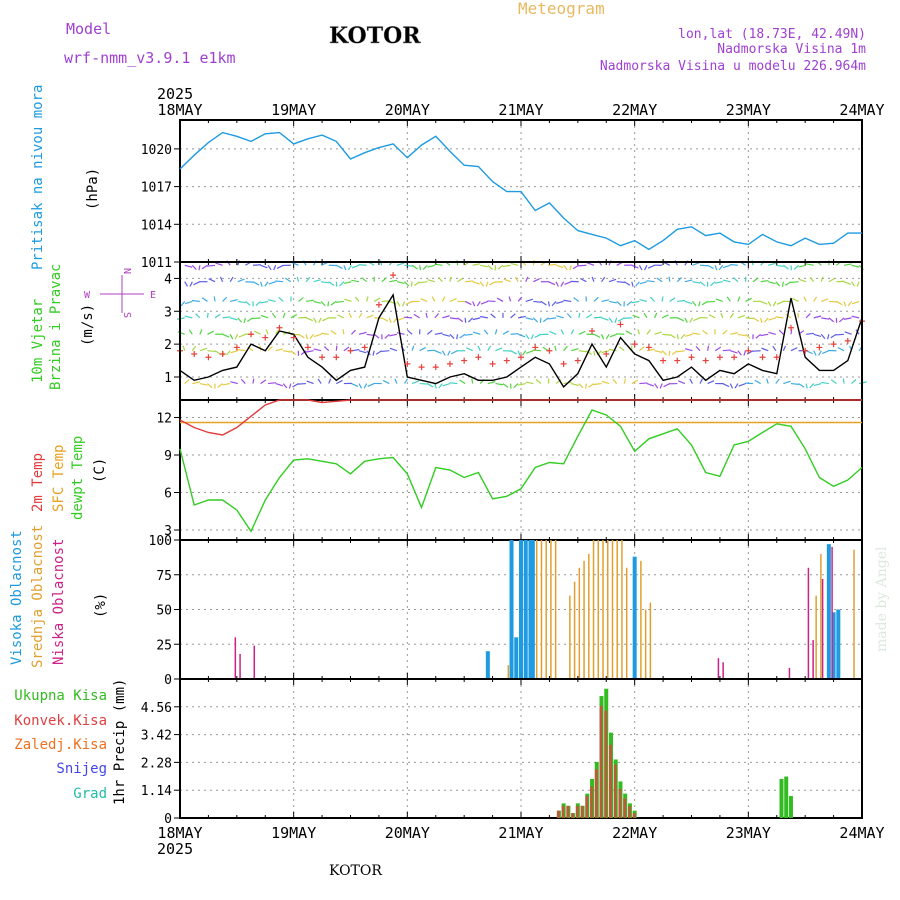  Describe the element at coordinates (520, 833) in the screenshot. I see `bottom-date-label: 21MAY` at that location.